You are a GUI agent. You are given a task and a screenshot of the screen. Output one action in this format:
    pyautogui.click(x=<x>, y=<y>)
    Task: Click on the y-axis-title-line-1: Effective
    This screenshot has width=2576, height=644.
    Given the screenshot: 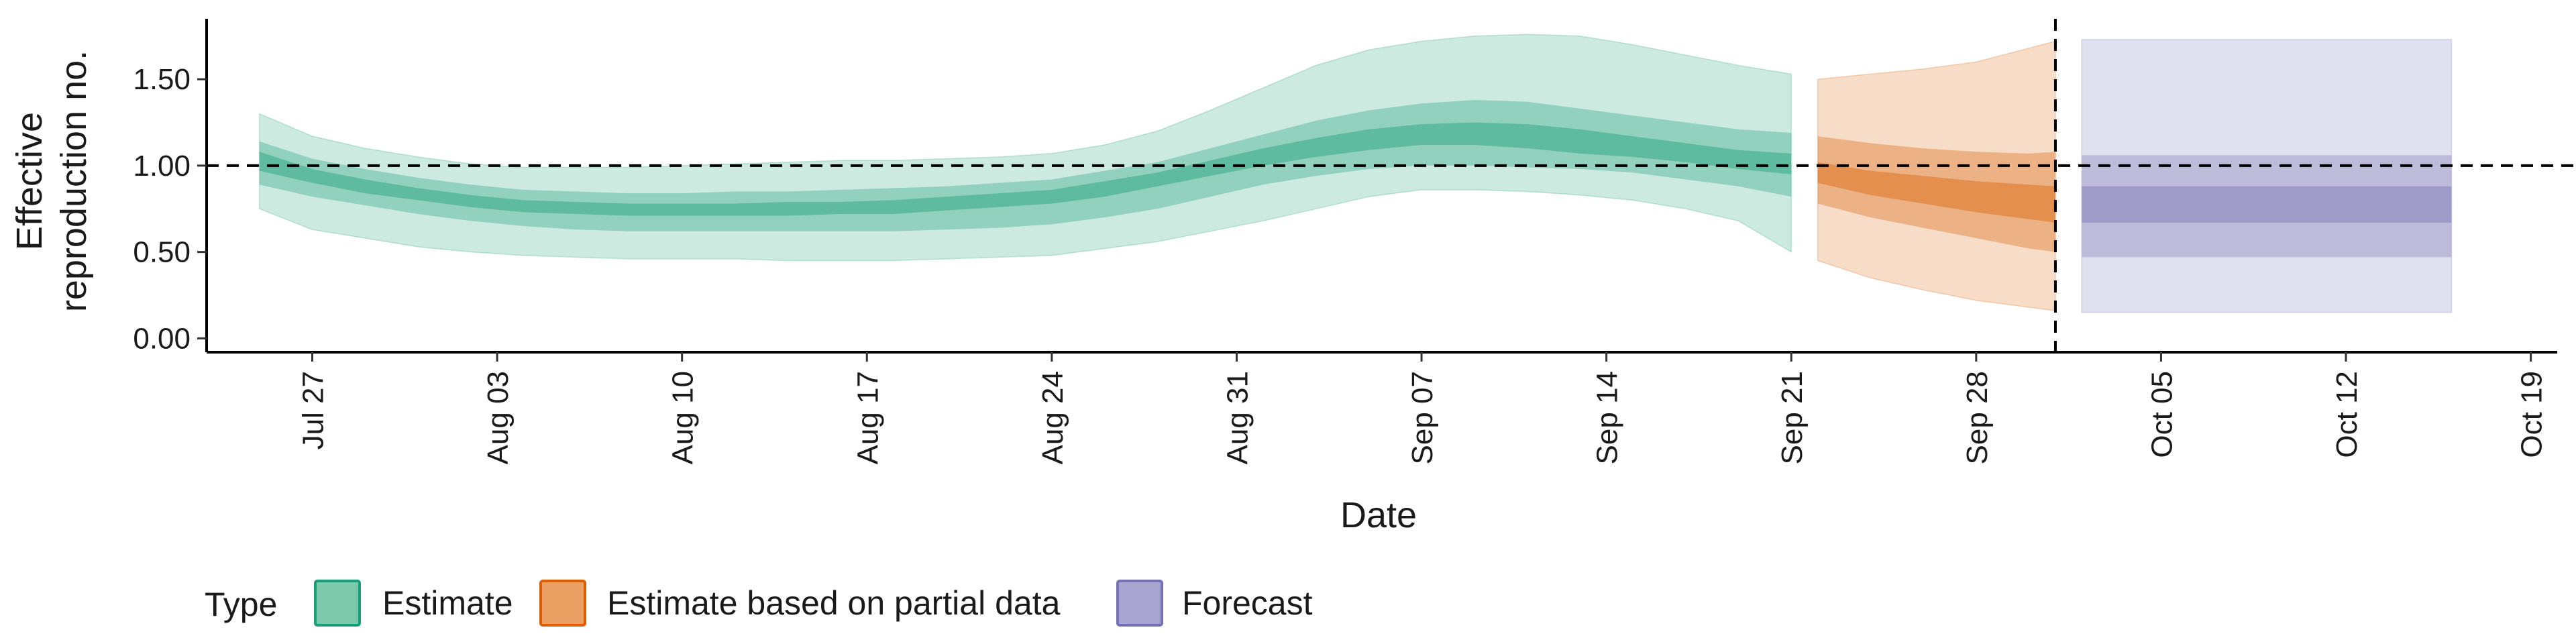 What is the action you would take?
    pyautogui.click(x=29, y=181)
    